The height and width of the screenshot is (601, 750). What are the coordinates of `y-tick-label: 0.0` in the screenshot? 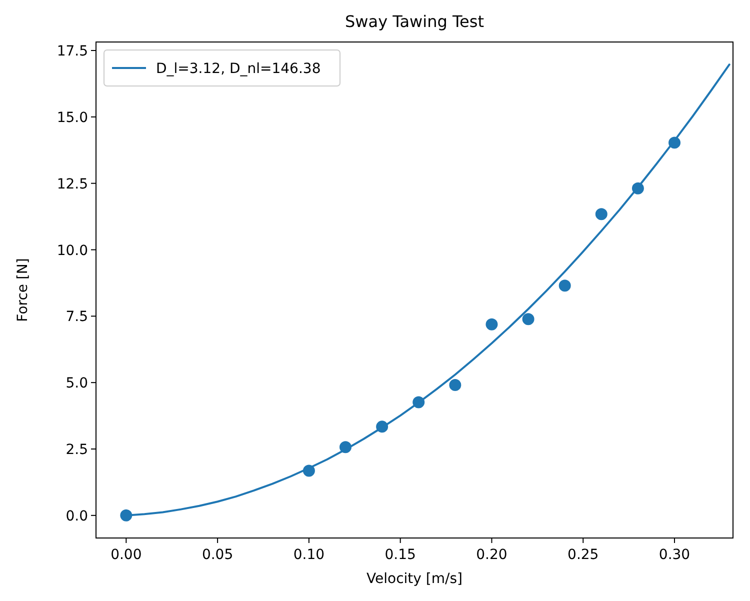 It's located at (77, 516).